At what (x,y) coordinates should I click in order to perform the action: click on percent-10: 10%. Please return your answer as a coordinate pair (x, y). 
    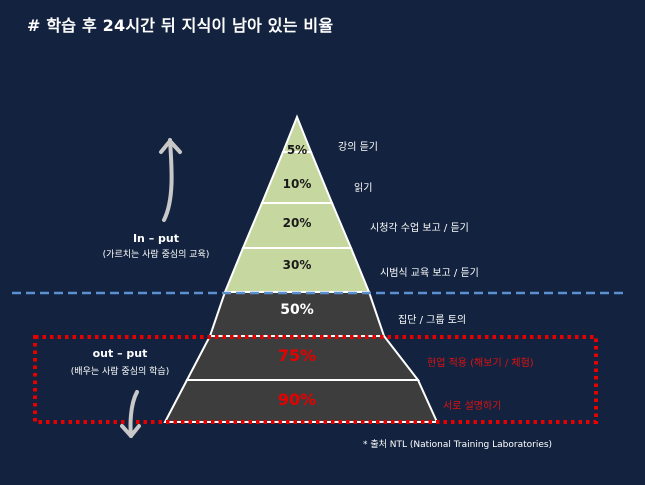
    Looking at the image, I should click on (297, 184).